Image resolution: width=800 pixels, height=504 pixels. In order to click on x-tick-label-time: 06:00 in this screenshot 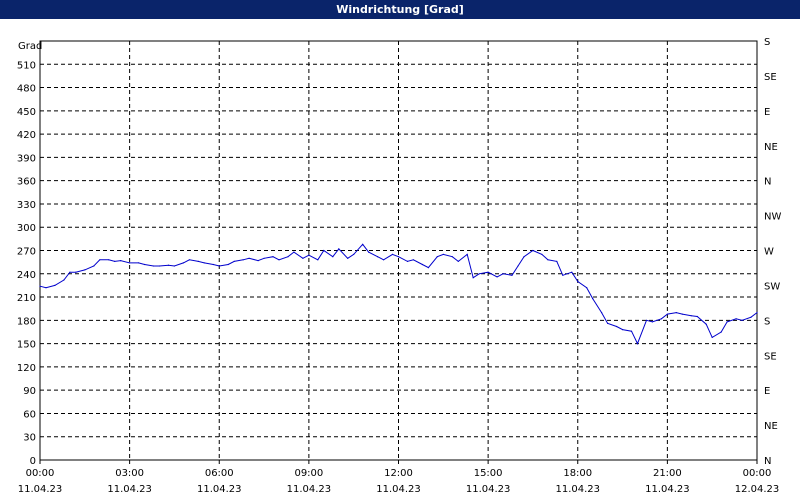, I will do `click(219, 473)`.